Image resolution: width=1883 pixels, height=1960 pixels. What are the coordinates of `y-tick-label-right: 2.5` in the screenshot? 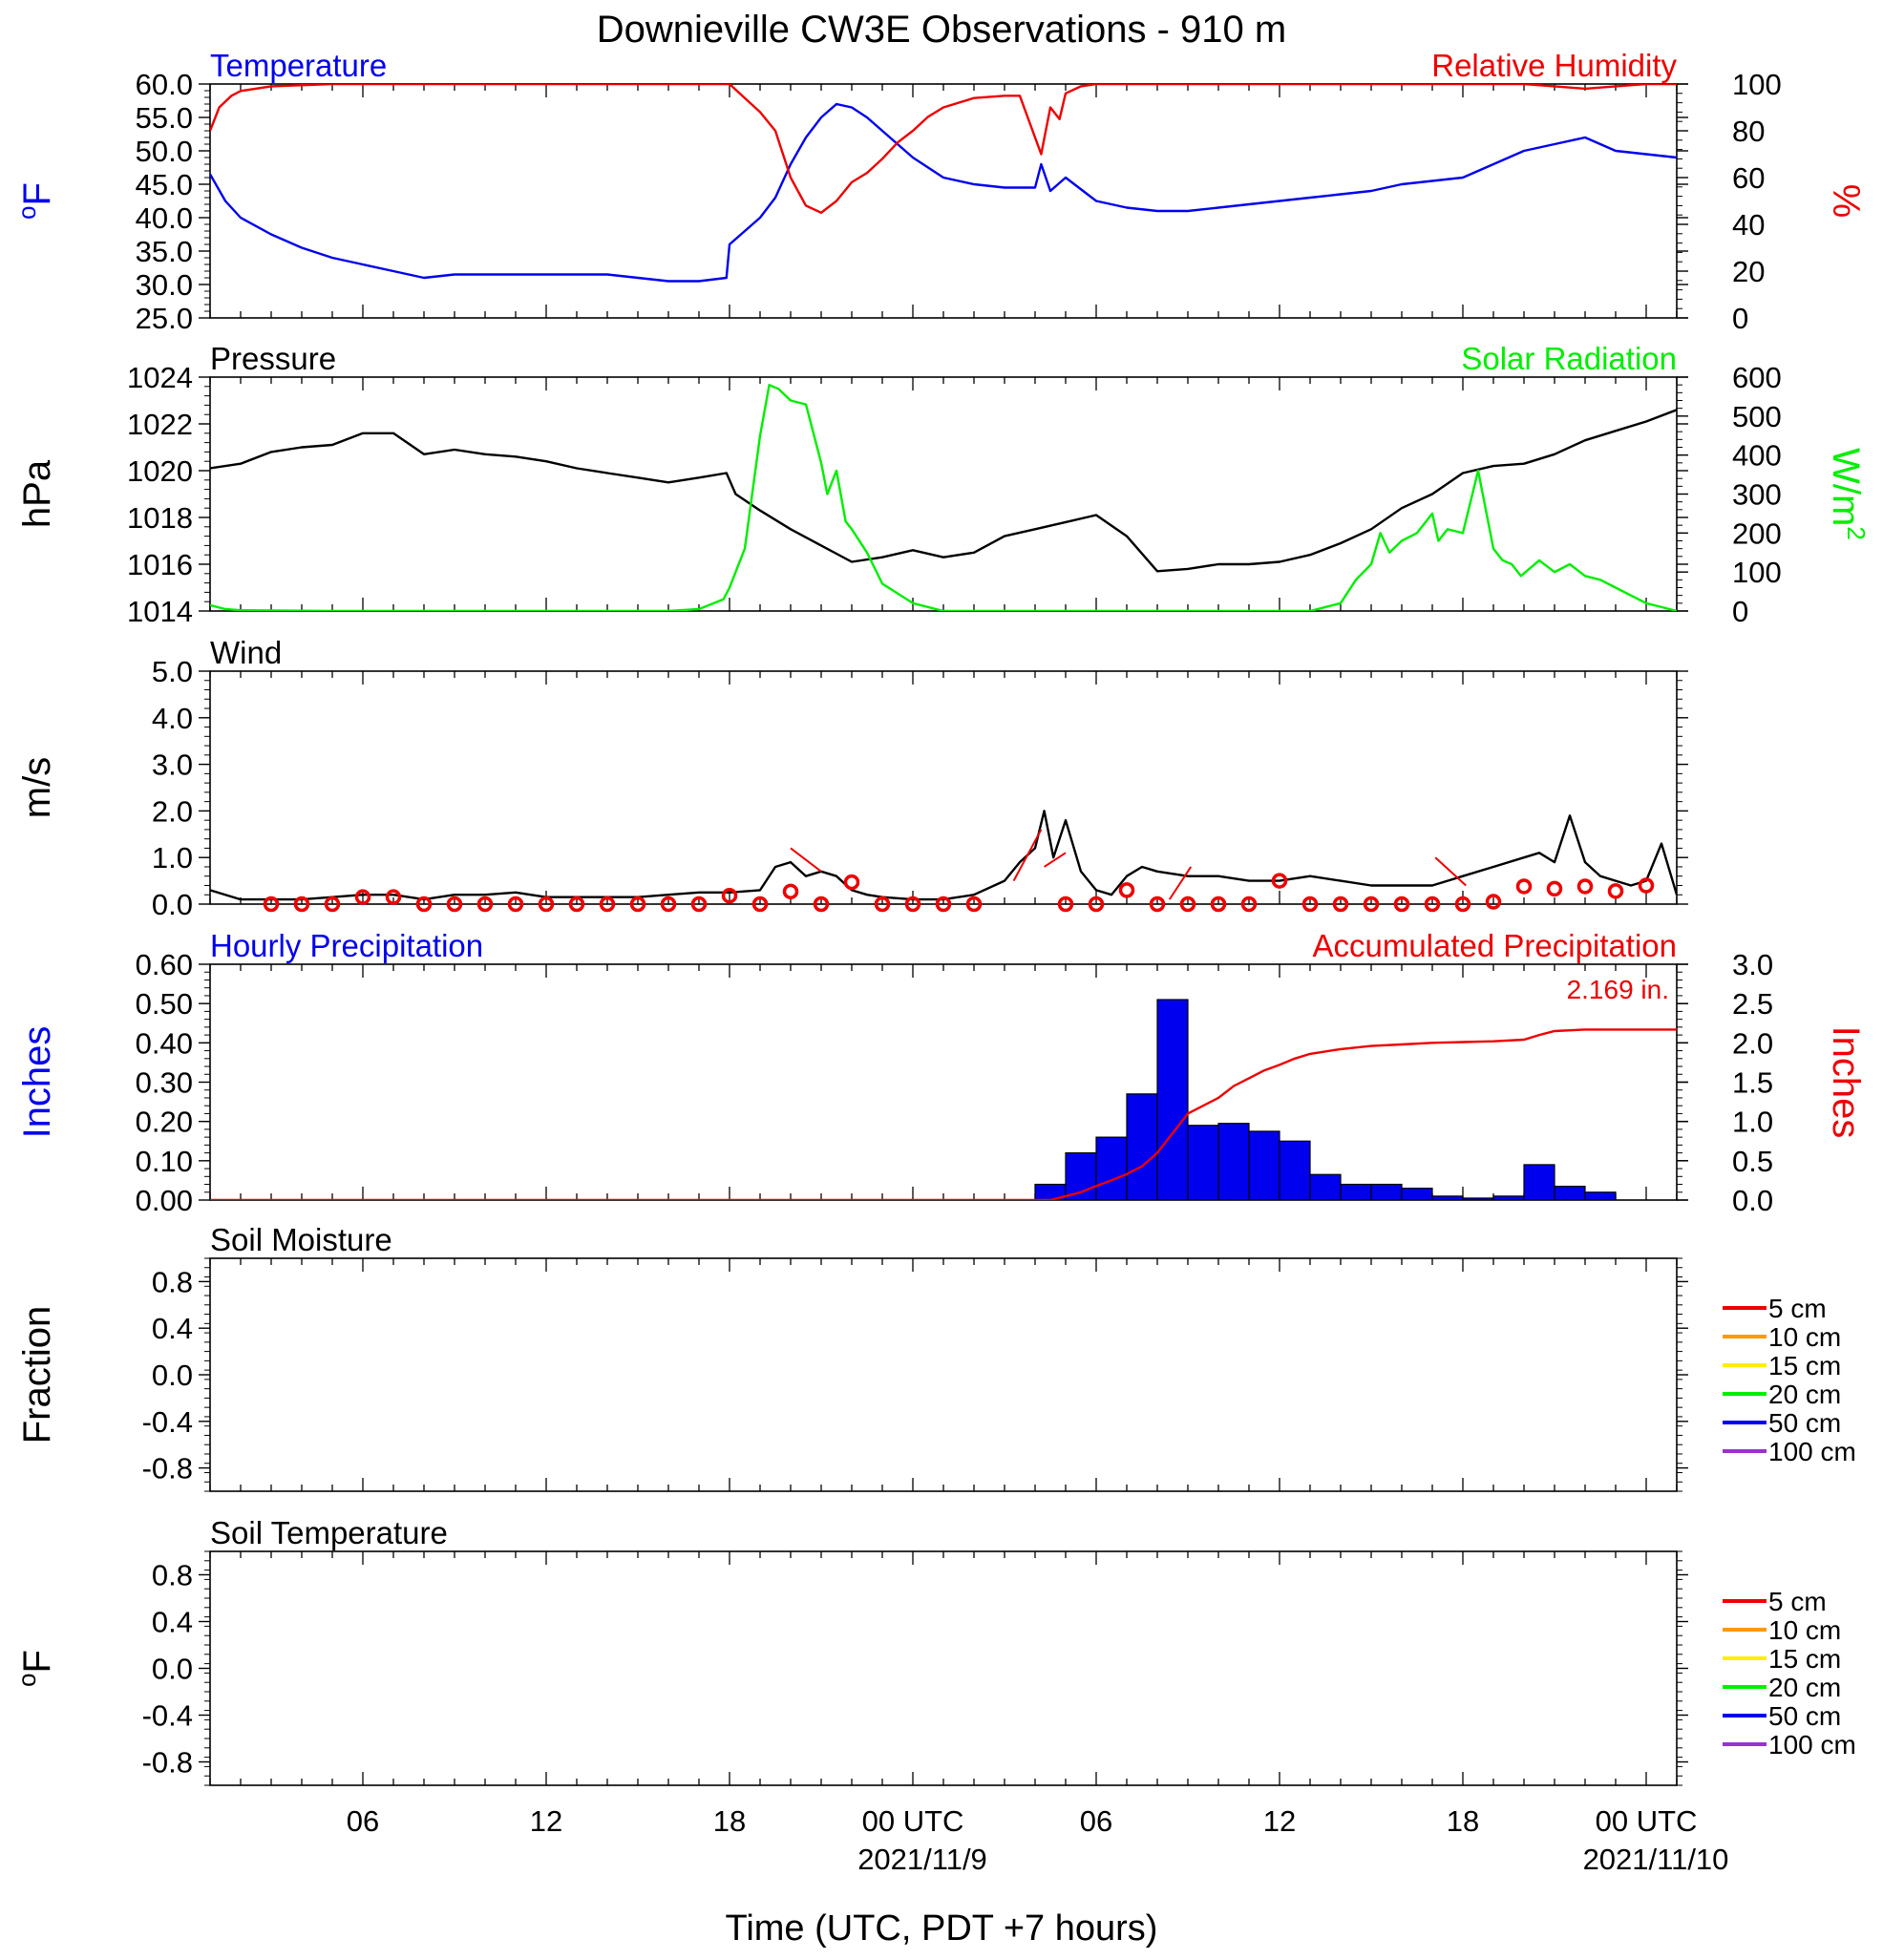 It's located at (1752, 1004).